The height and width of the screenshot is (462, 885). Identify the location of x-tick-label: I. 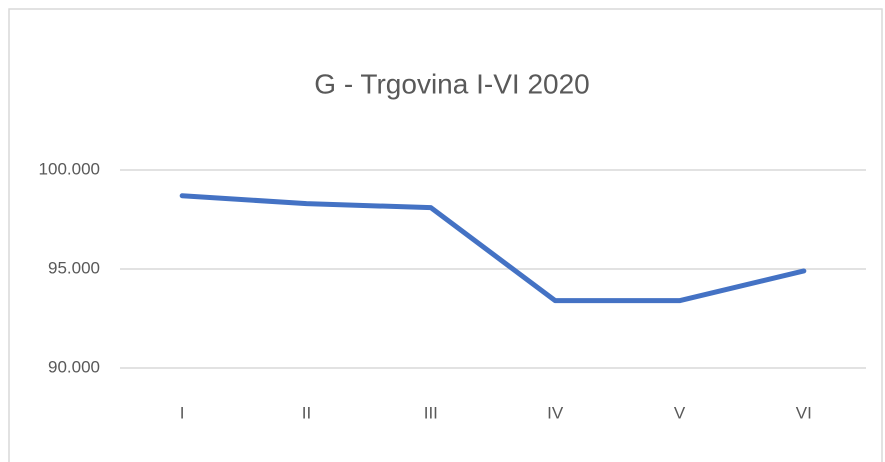
(182, 412).